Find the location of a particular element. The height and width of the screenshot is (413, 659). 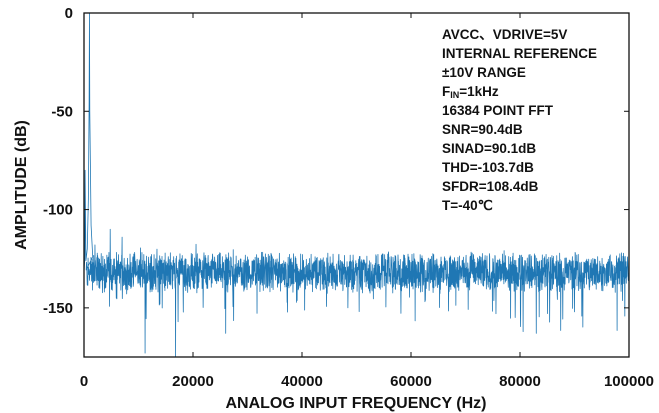

annotation-line-3: ±10V RANGE is located at coordinates (484, 72).